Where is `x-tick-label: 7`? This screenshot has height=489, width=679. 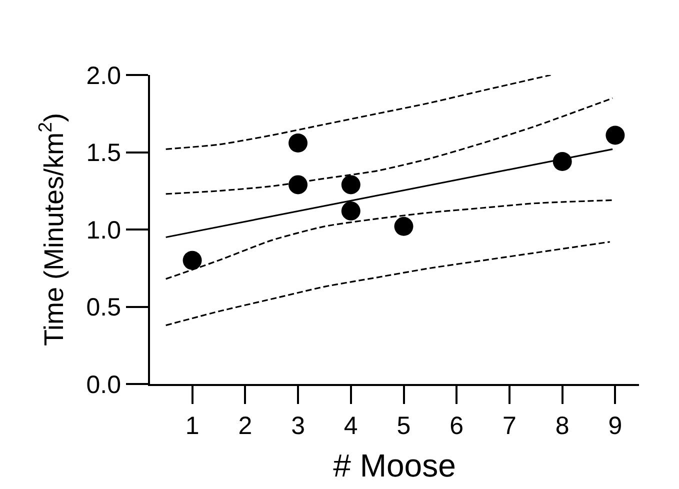 x-tick-label: 7 is located at coordinates (509, 426).